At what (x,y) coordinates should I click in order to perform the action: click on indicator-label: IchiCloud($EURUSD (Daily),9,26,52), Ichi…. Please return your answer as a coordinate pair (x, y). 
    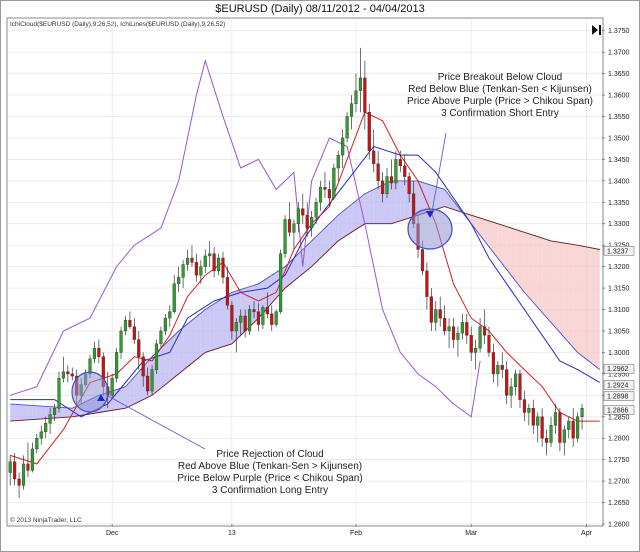
    Looking at the image, I should click on (117, 24).